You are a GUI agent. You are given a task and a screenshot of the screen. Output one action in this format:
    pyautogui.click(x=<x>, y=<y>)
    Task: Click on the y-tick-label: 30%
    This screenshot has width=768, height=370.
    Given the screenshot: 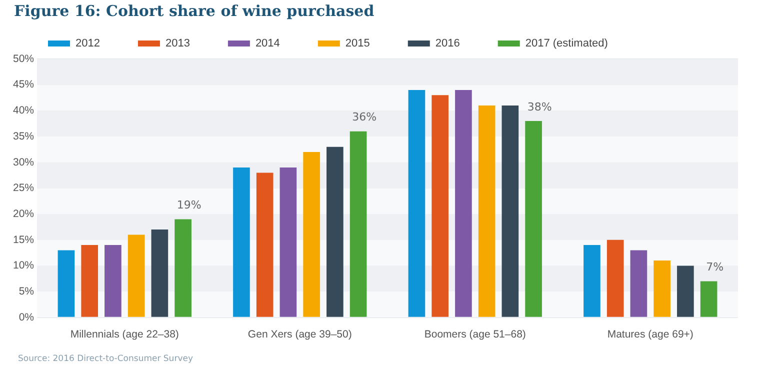 What is the action you would take?
    pyautogui.click(x=23, y=162)
    